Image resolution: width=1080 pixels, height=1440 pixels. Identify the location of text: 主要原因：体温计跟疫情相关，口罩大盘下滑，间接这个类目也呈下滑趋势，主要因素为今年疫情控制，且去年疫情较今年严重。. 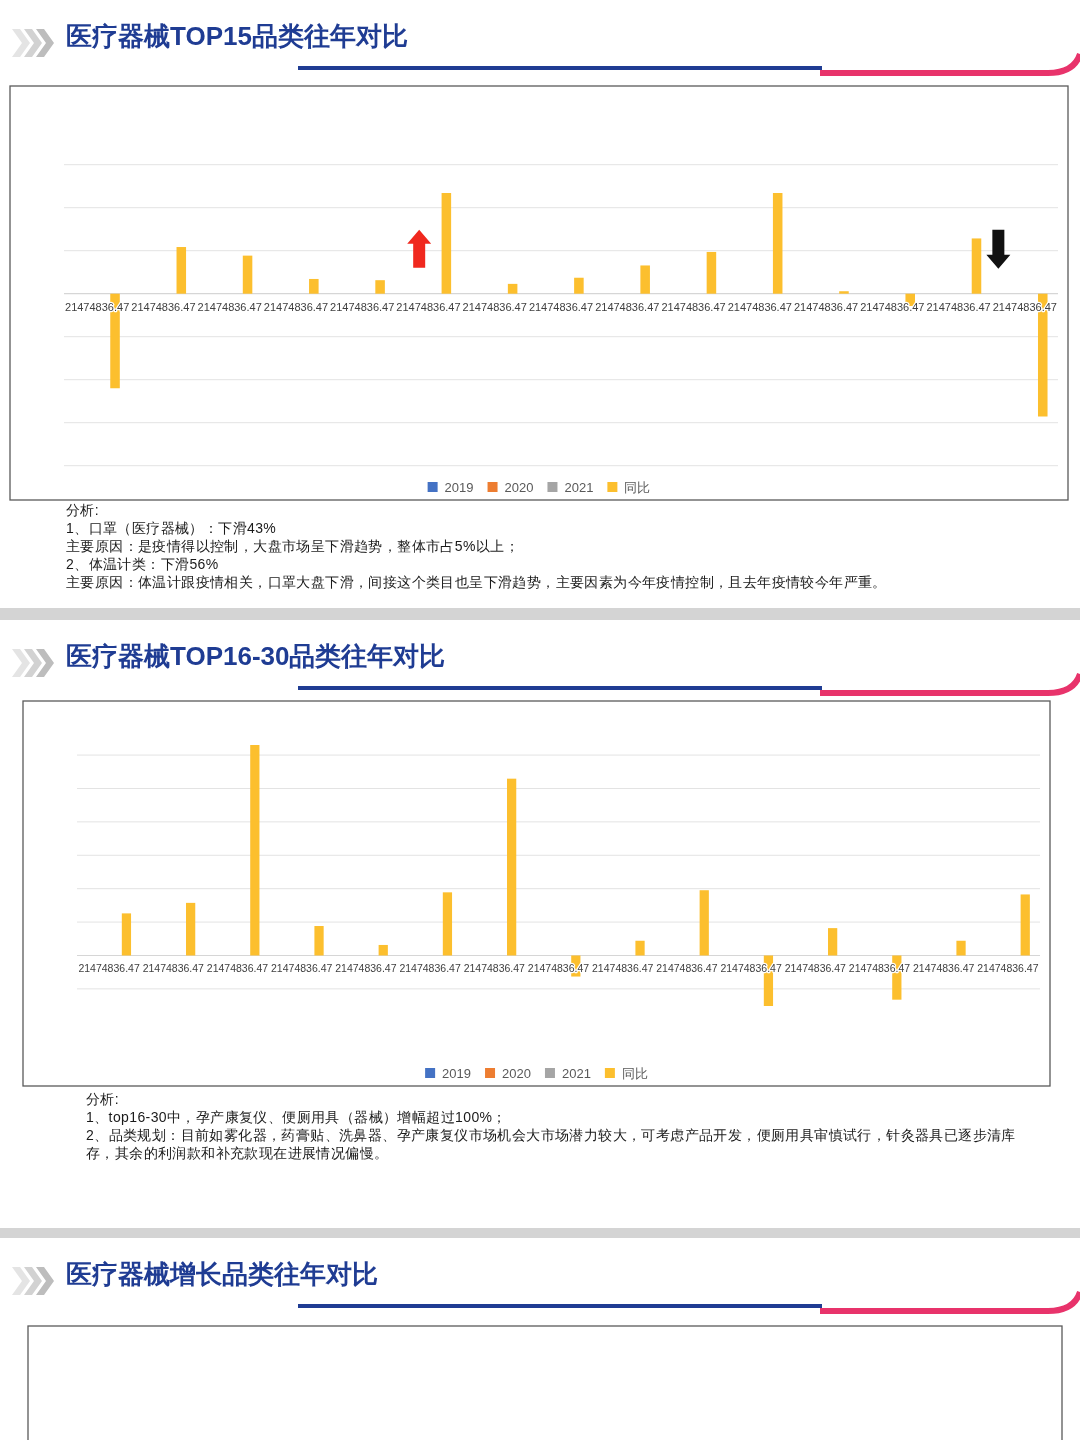
(477, 582).